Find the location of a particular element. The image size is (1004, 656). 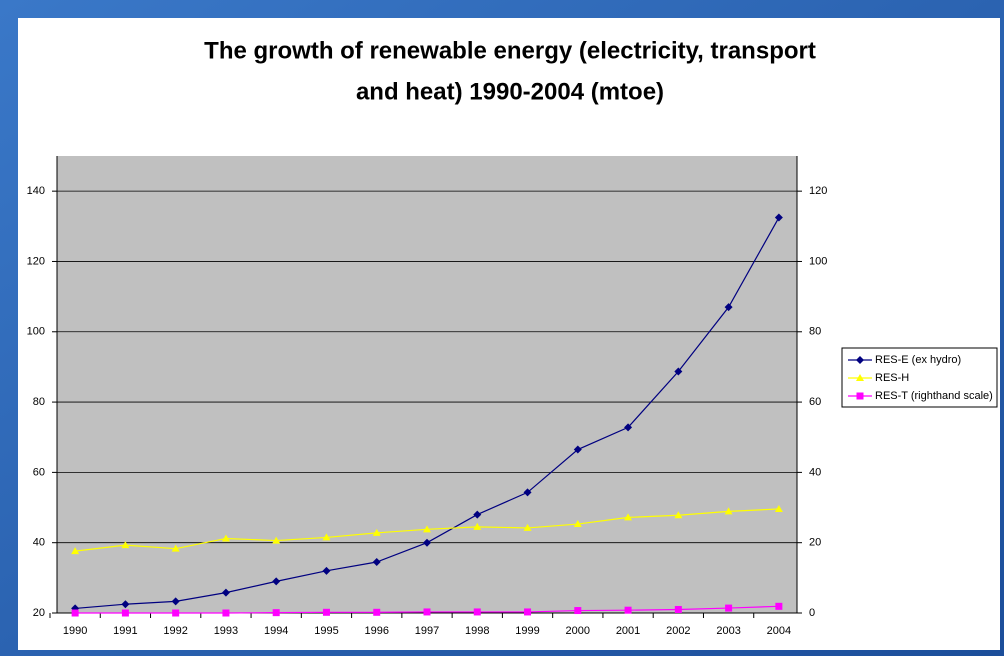

x-tick-label: 2000 is located at coordinates (578, 631).